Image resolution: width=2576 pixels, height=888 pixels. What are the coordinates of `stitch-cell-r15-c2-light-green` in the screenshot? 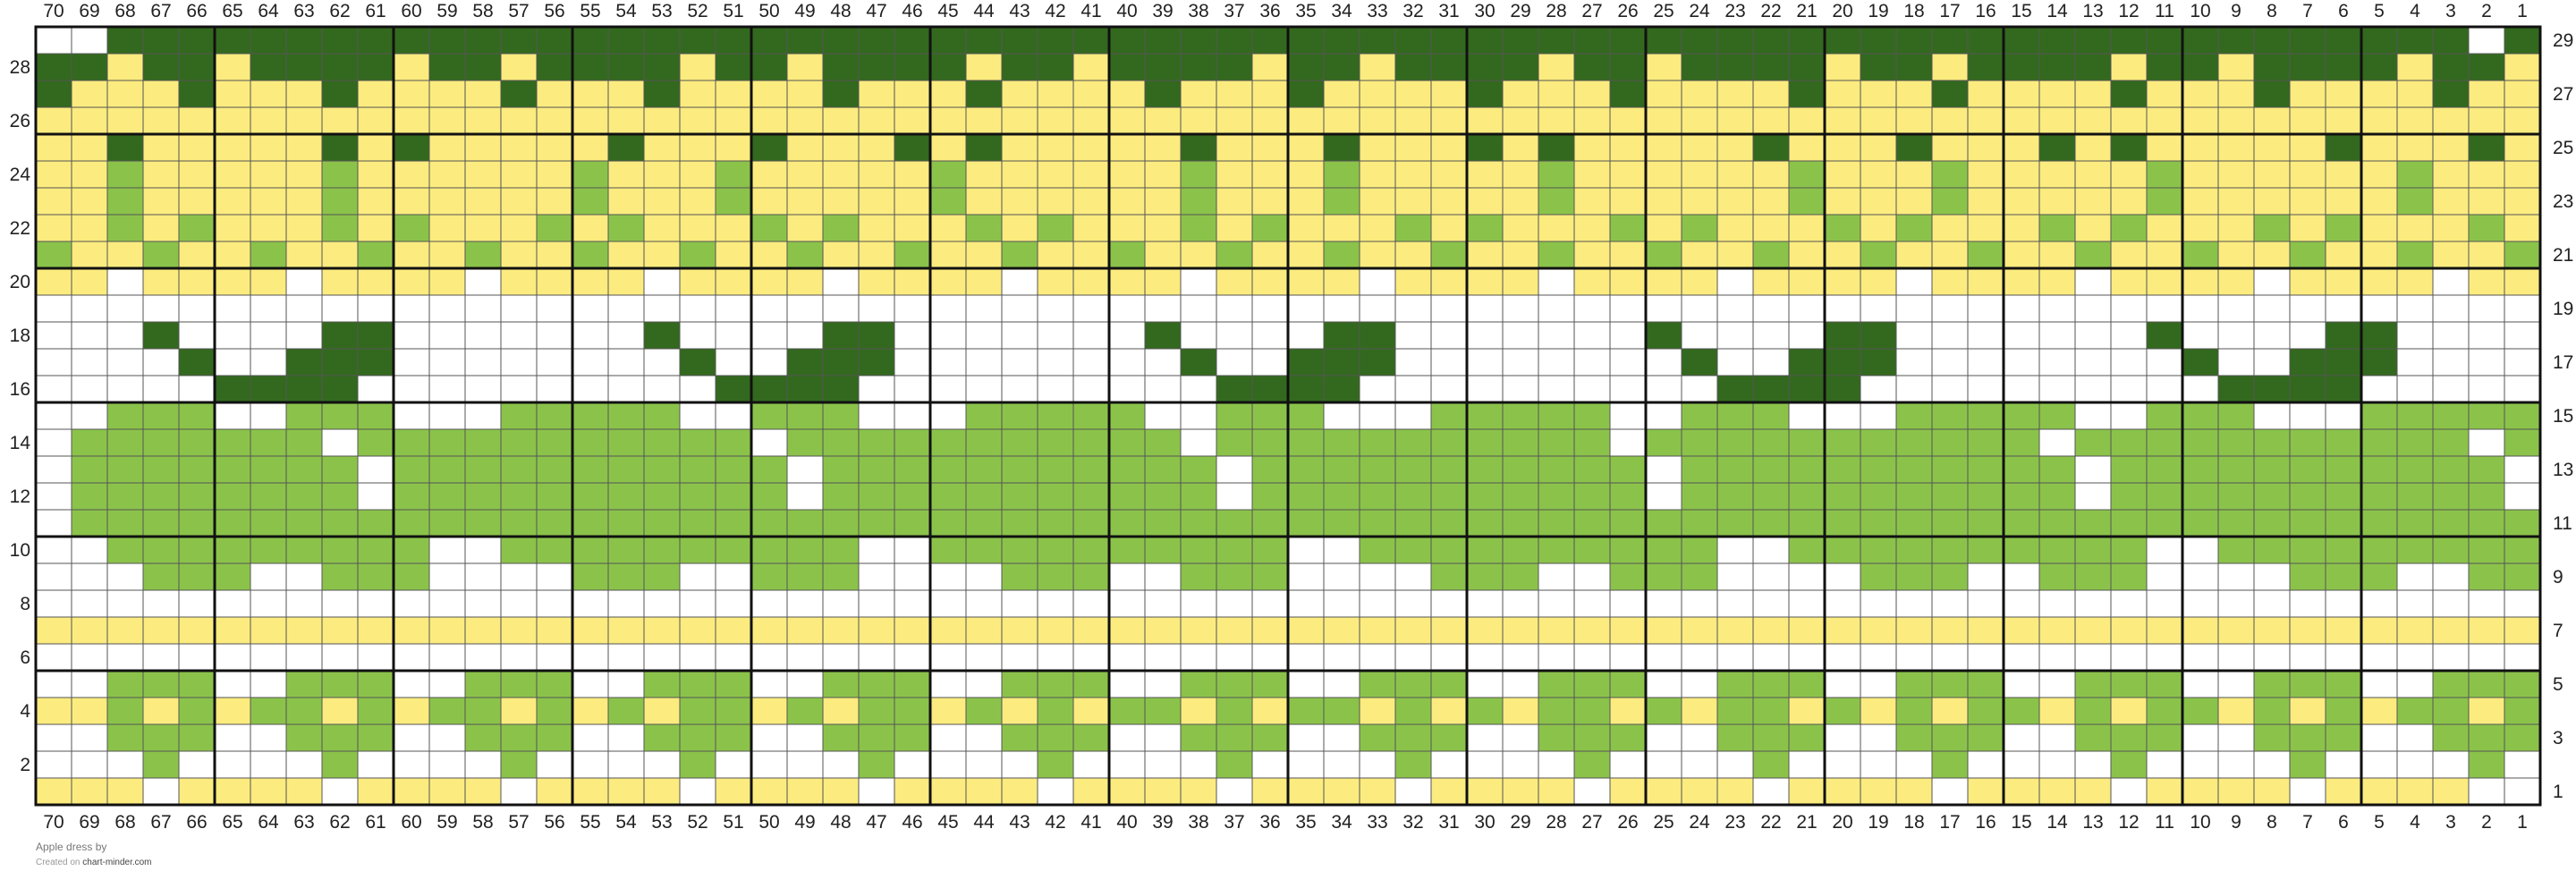 It's located at (2486, 415).